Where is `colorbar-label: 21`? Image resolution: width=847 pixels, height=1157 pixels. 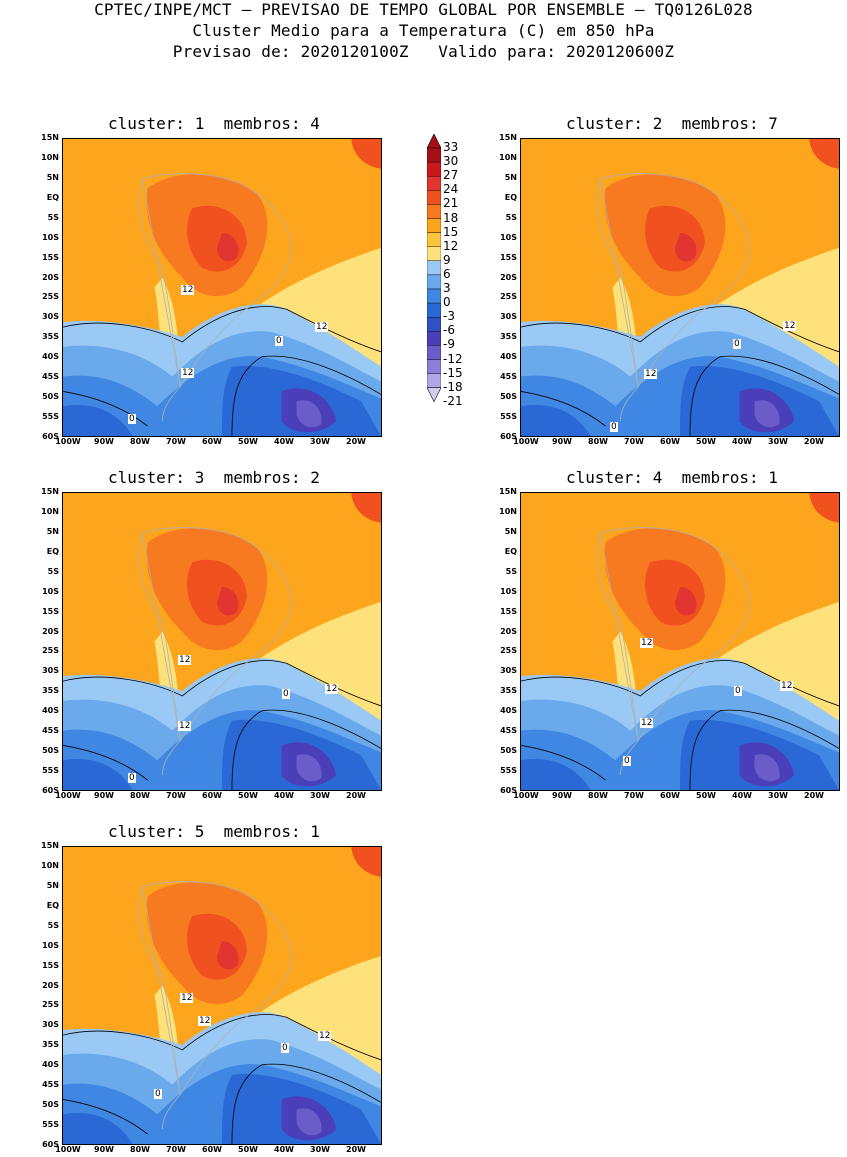 colorbar-label: 21 is located at coordinates (451, 203).